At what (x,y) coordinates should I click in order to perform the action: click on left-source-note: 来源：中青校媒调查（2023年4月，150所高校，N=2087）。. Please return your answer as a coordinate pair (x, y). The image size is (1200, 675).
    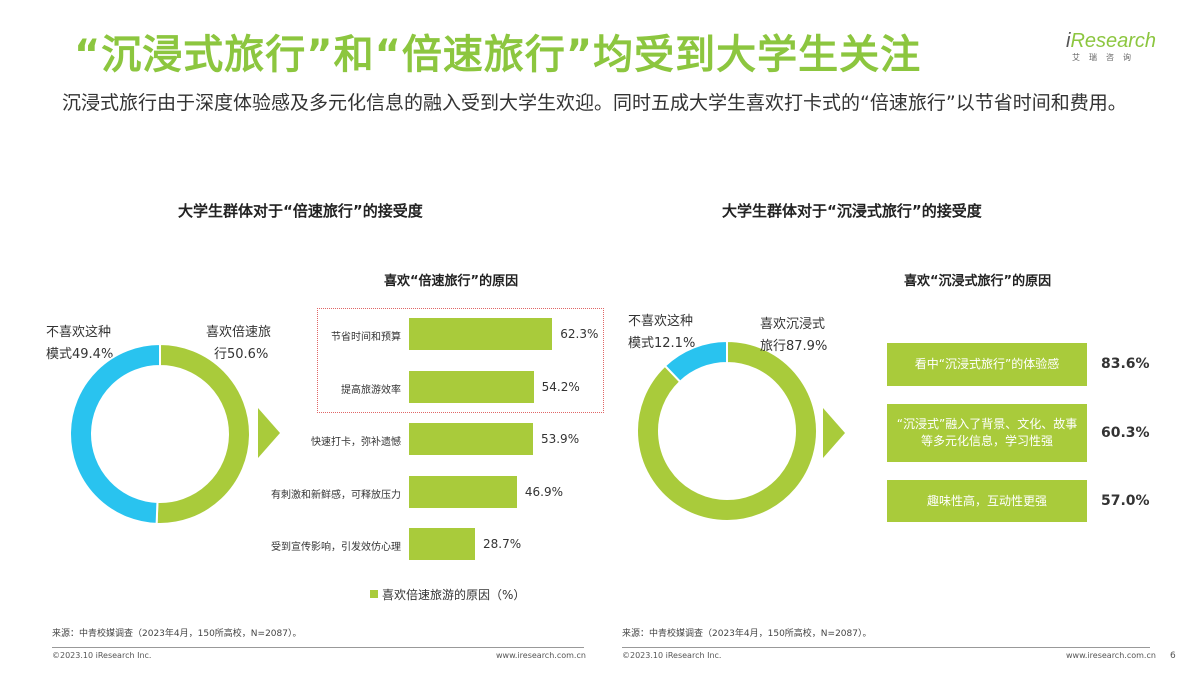
    Looking at the image, I should click on (177, 634).